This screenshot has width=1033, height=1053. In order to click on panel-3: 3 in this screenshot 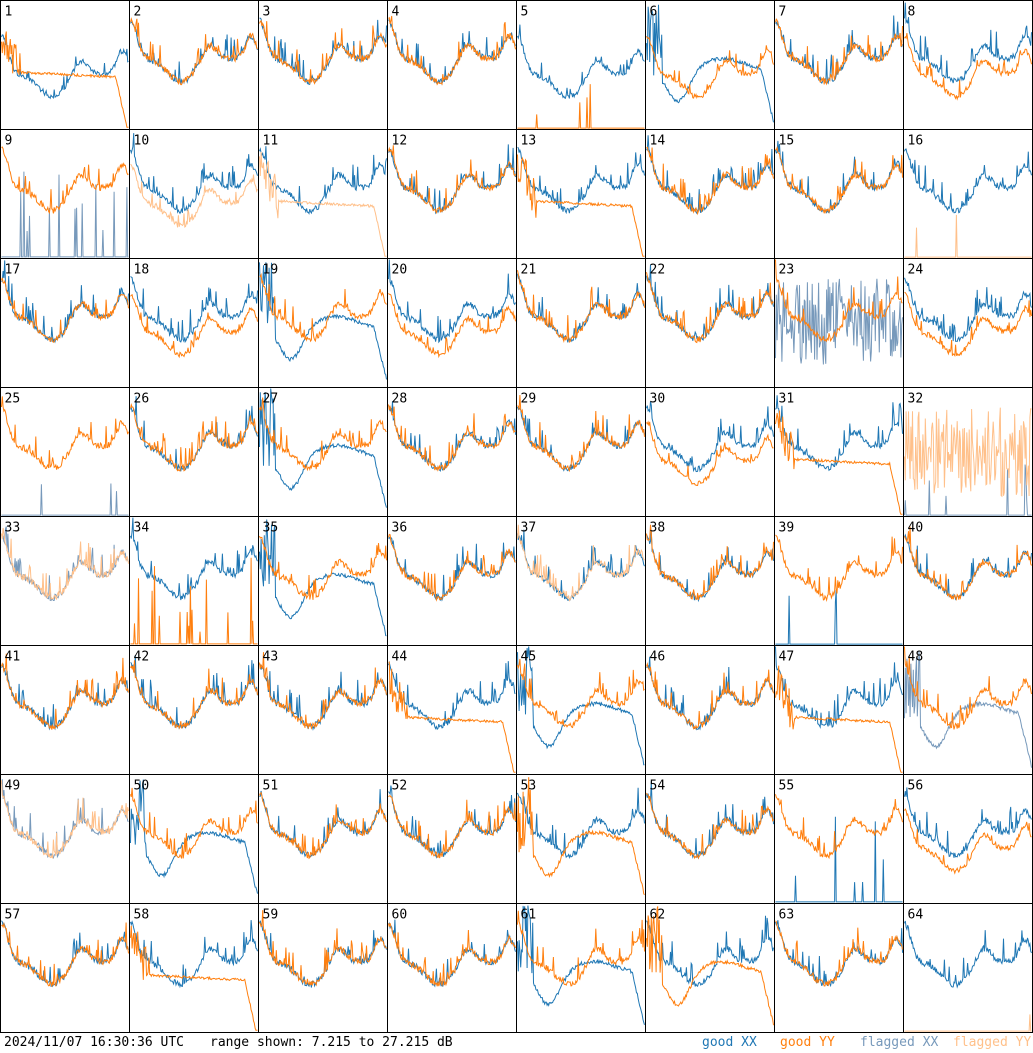, I will do `click(323, 65)`.